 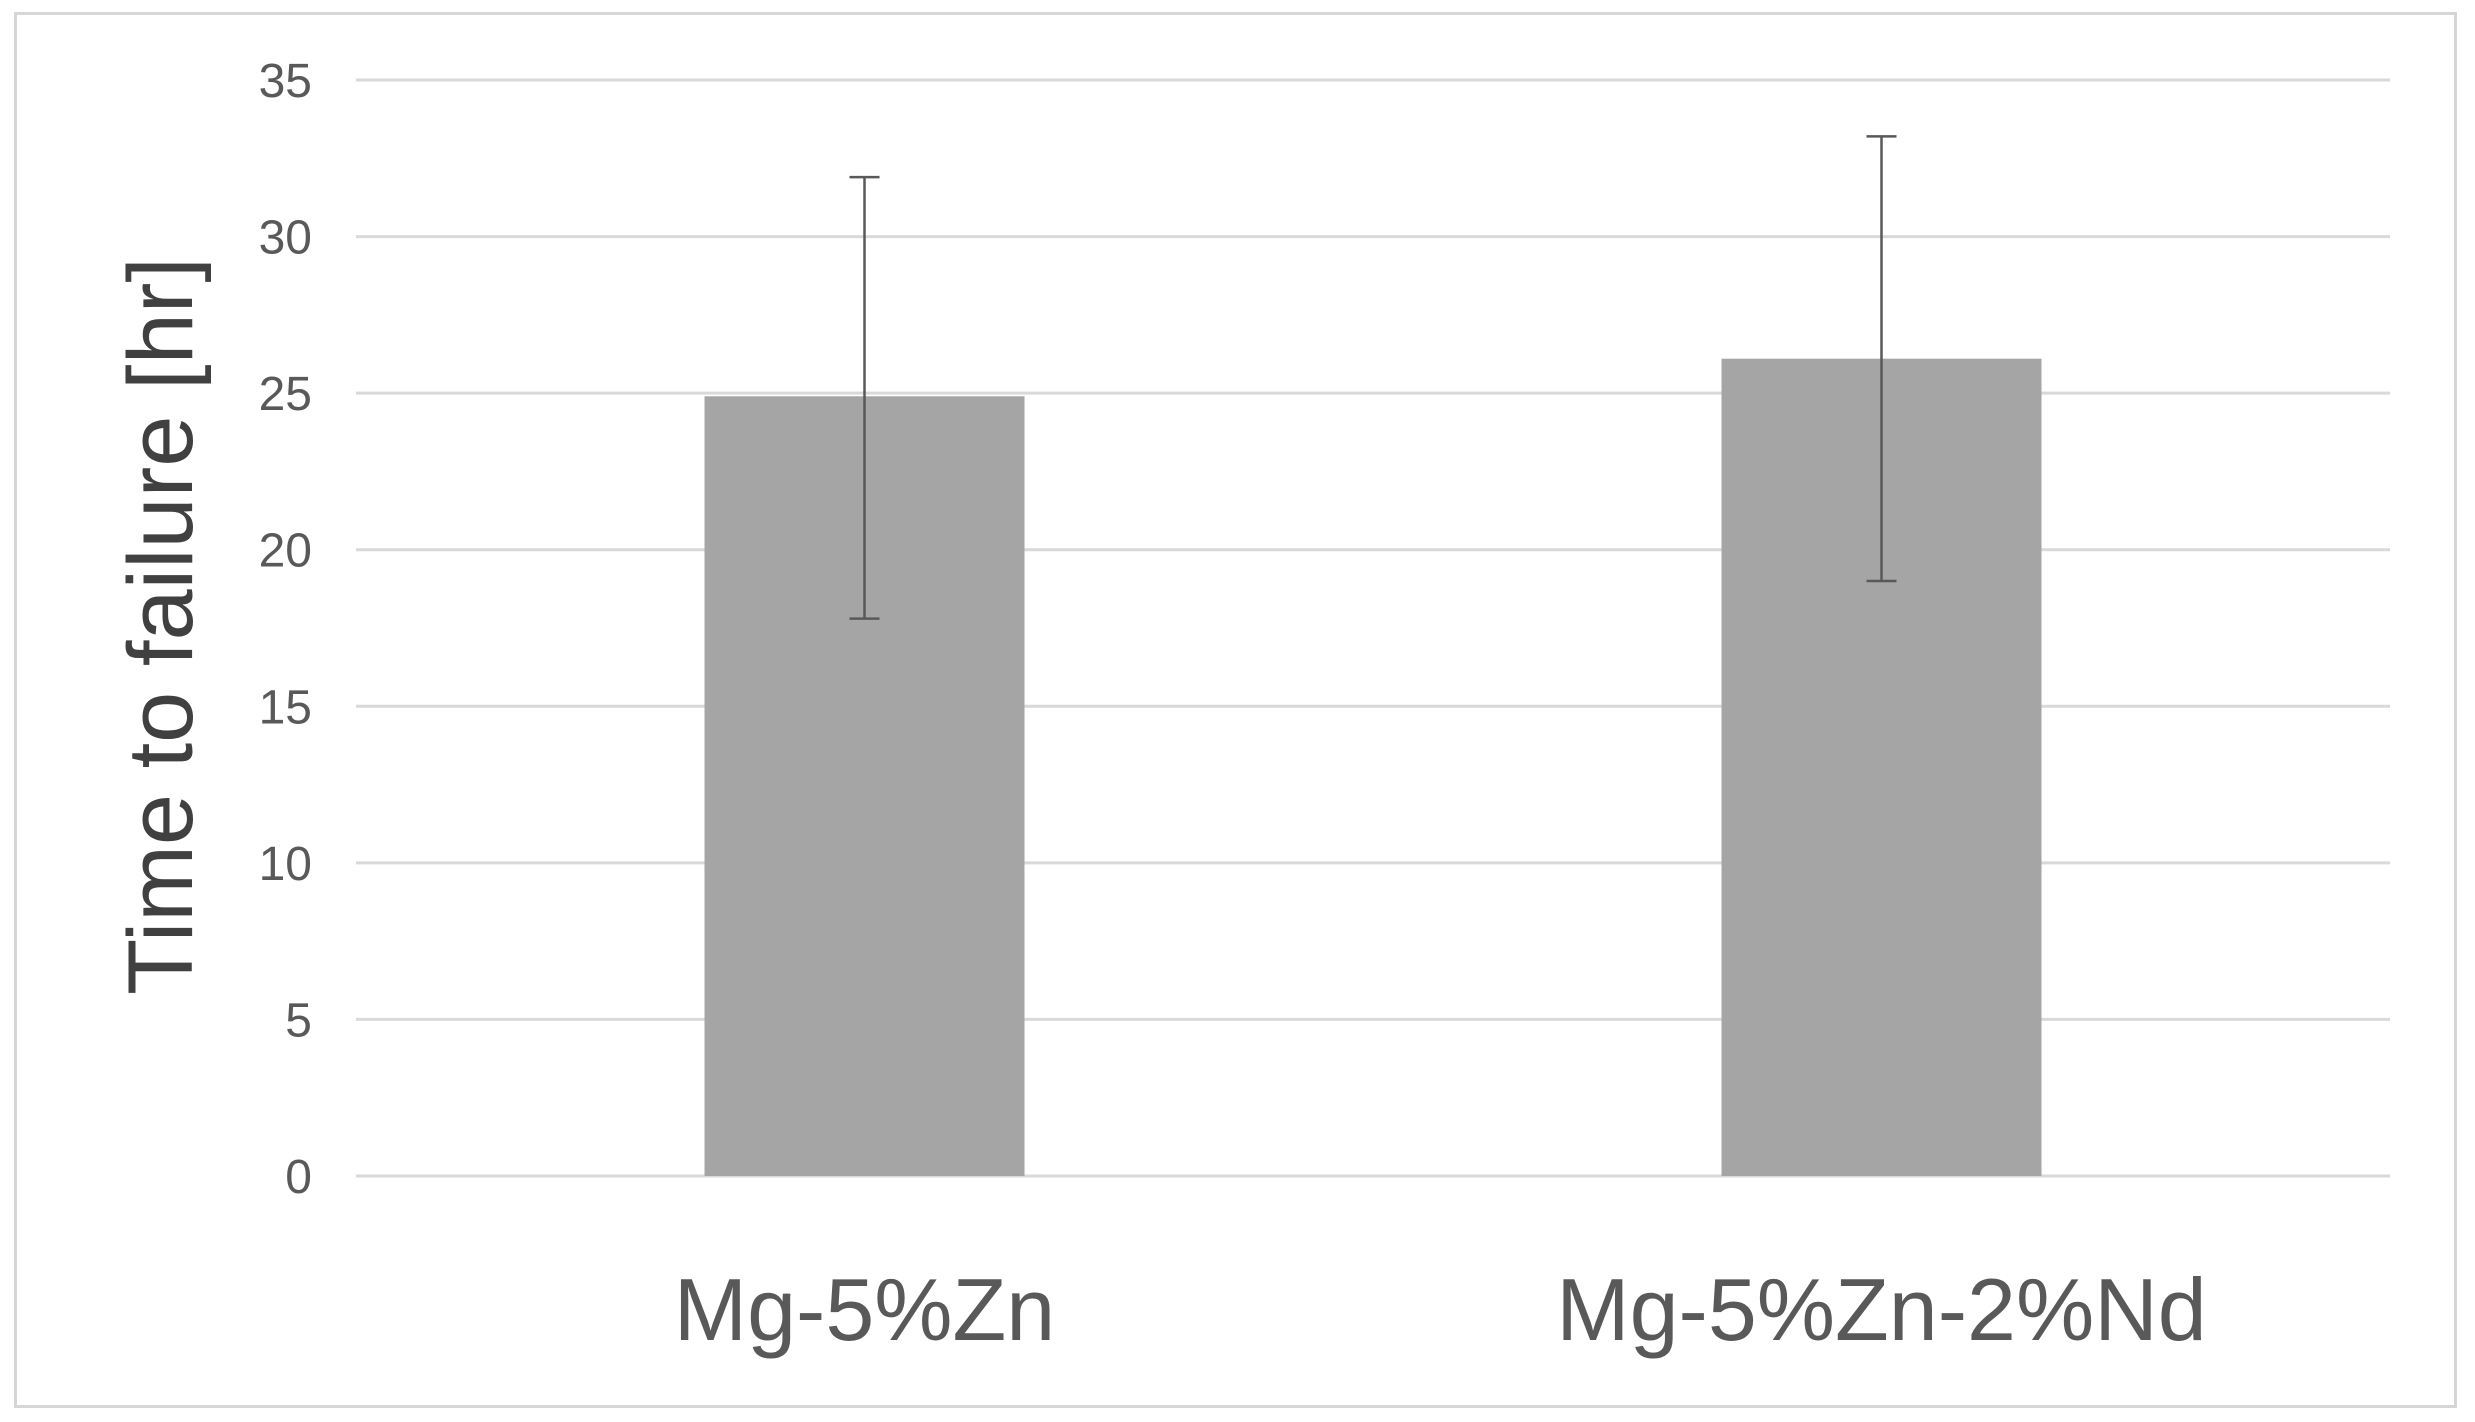 What do you see at coordinates (285, 238) in the screenshot?
I see `y-tick-label: 30` at bounding box center [285, 238].